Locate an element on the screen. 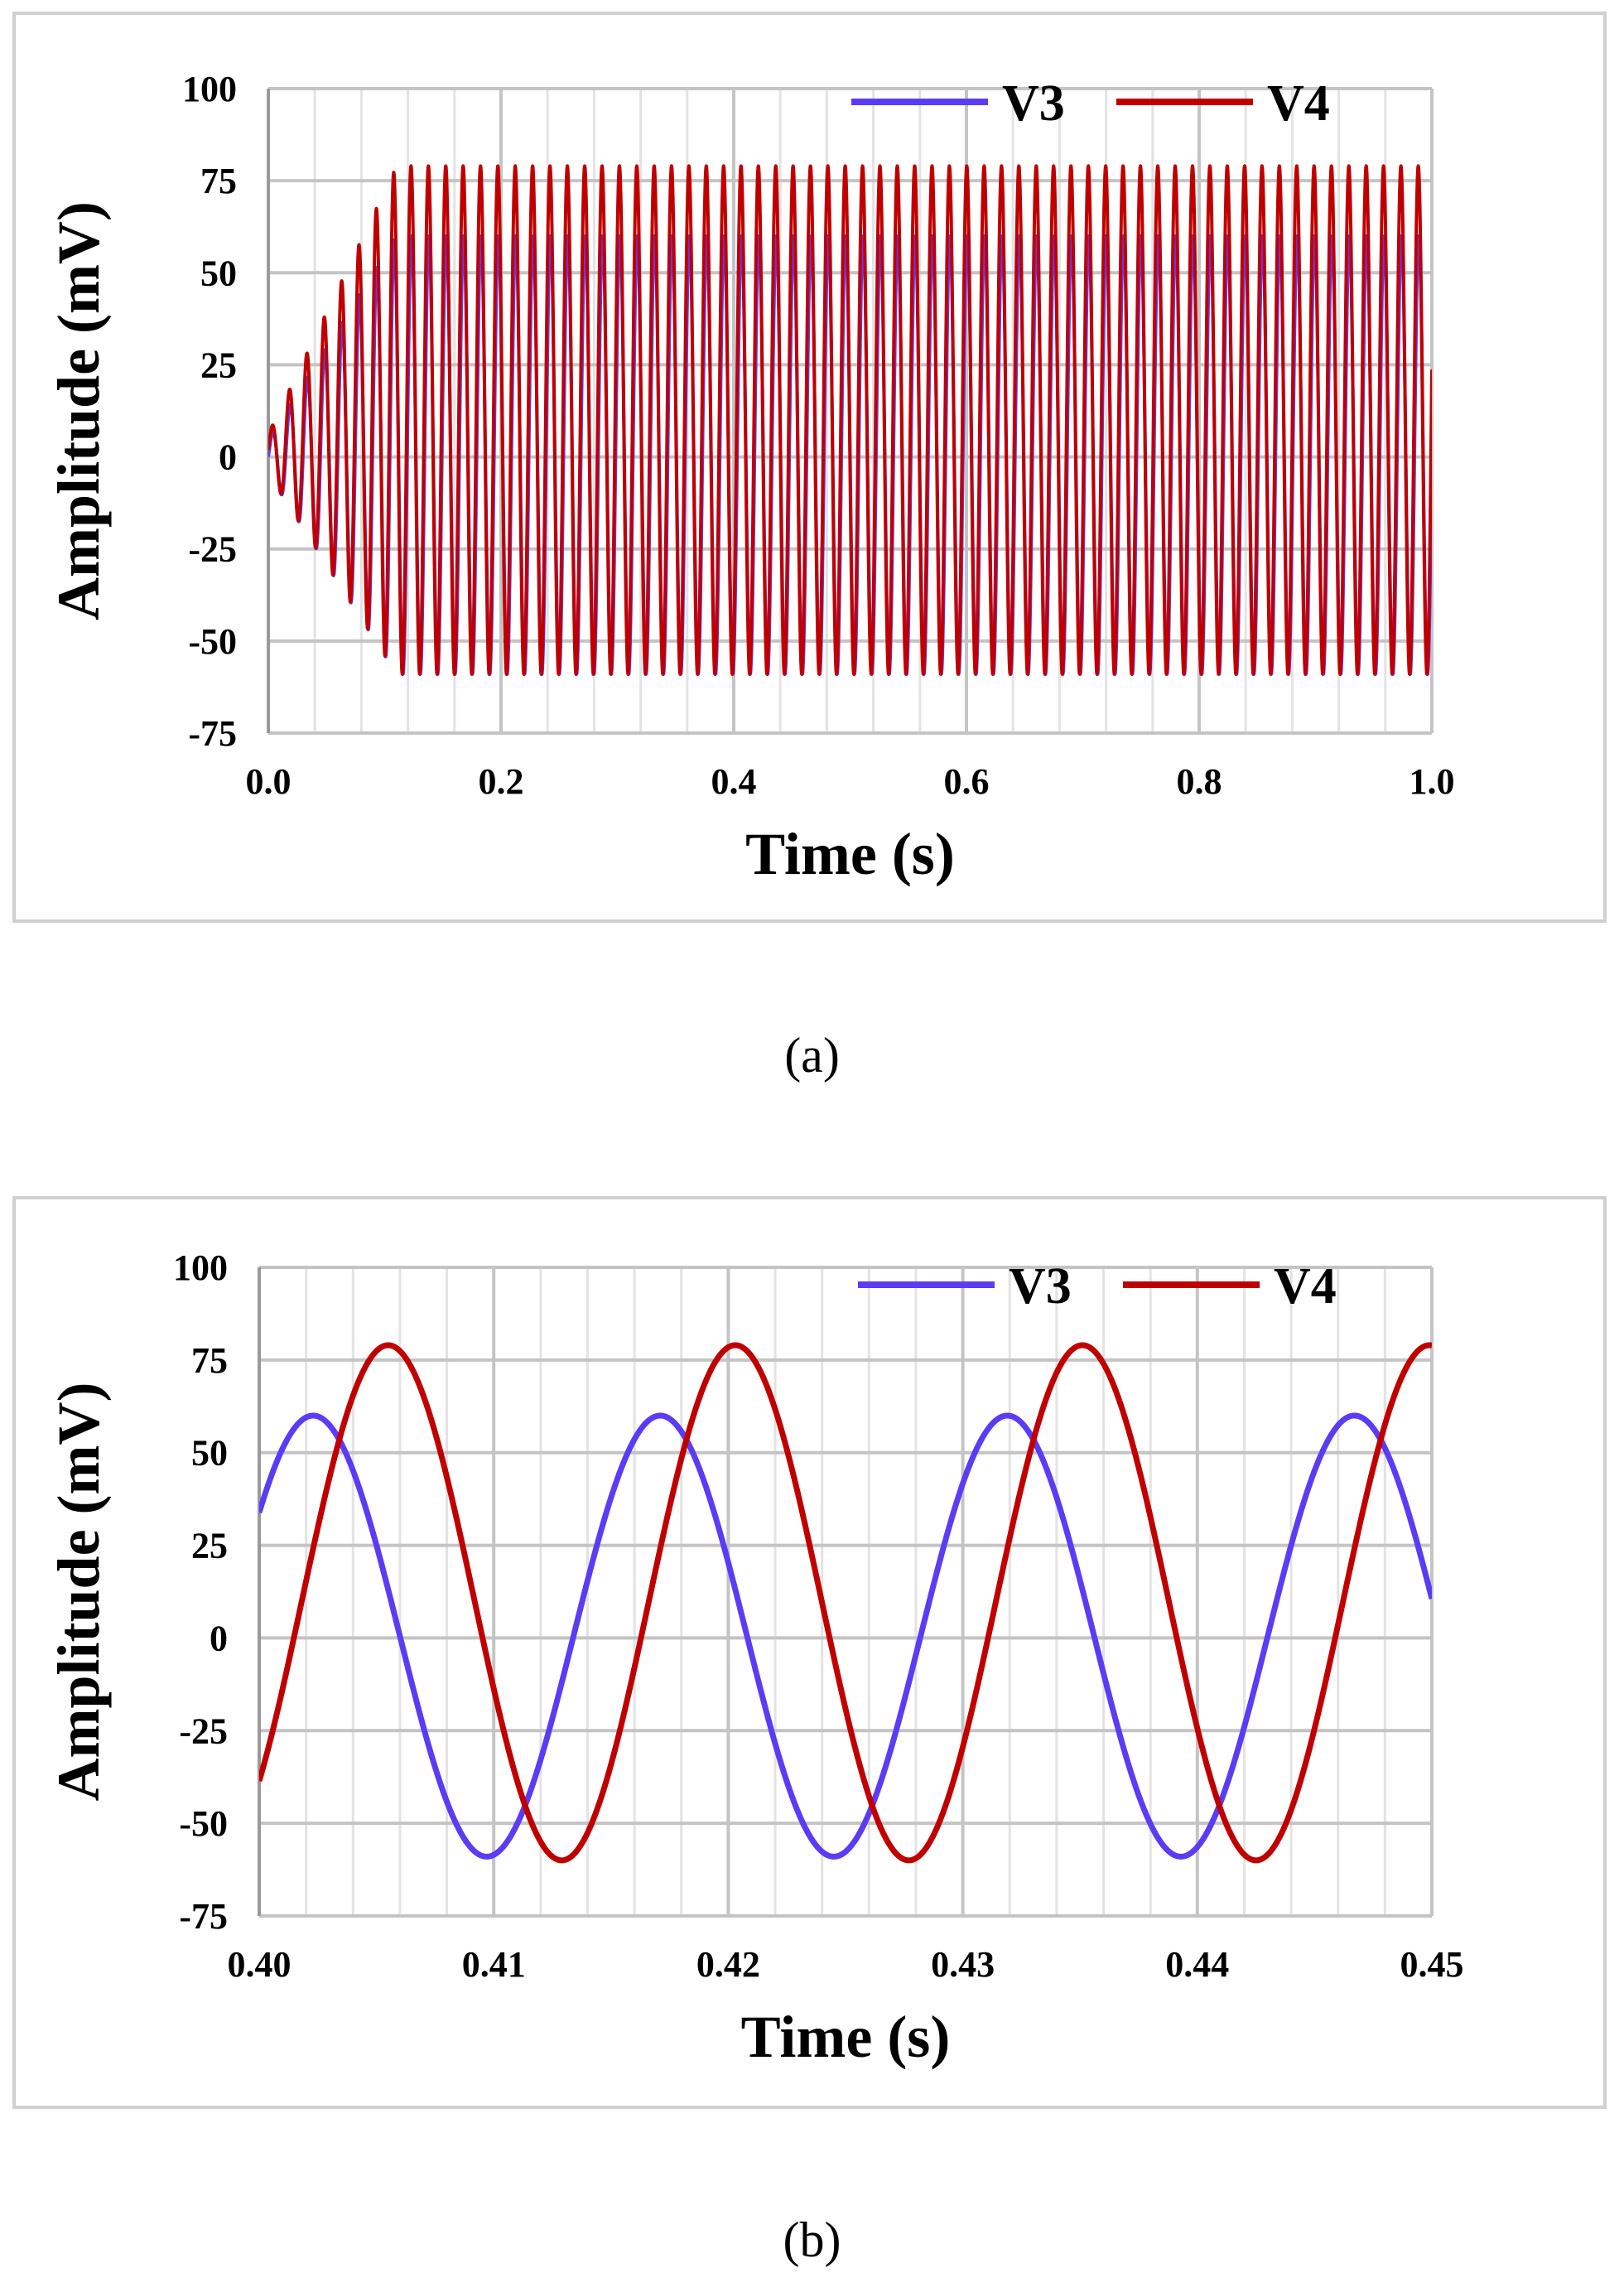  x-tick-label: 0.0 is located at coordinates (269, 781).